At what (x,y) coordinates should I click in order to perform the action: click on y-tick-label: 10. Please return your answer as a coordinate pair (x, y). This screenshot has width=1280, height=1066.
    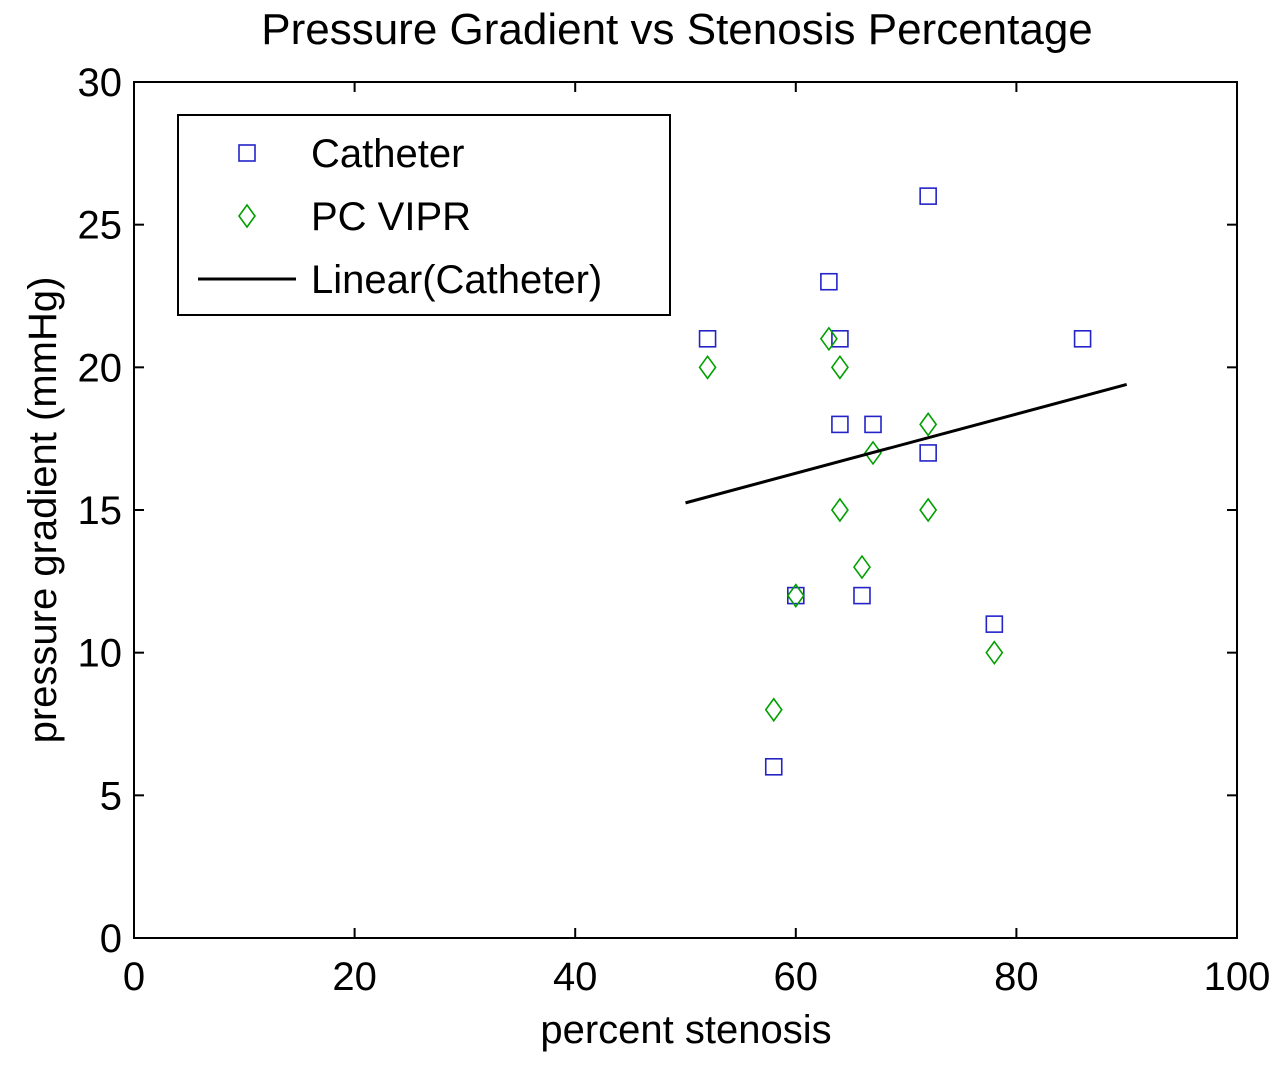
    Looking at the image, I should click on (100, 654).